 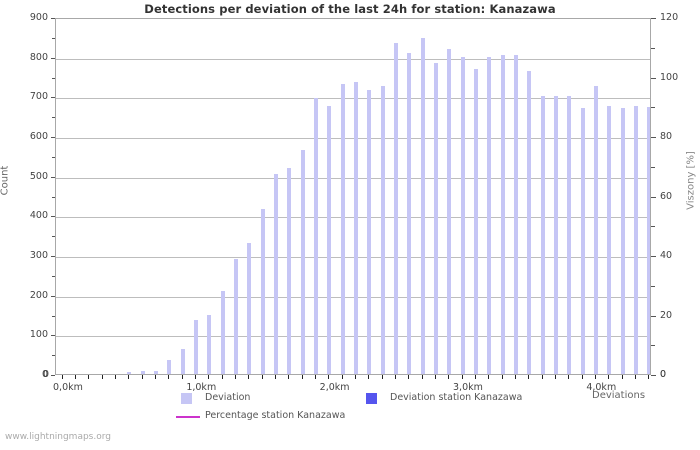 What do you see at coordinates (666, 136) in the screenshot?
I see `y-axis-right-tick-label: 80` at bounding box center [666, 136].